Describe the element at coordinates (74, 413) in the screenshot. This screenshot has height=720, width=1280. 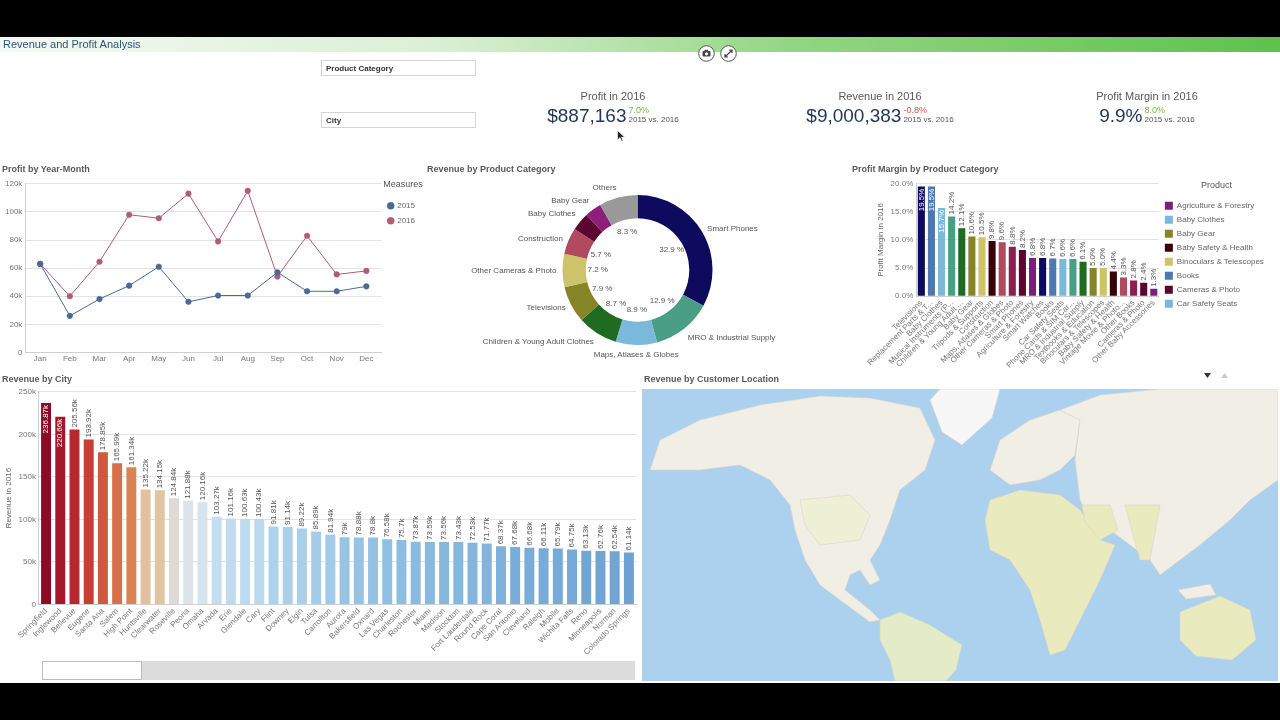
I see `data-label: 205.56k` at that location.